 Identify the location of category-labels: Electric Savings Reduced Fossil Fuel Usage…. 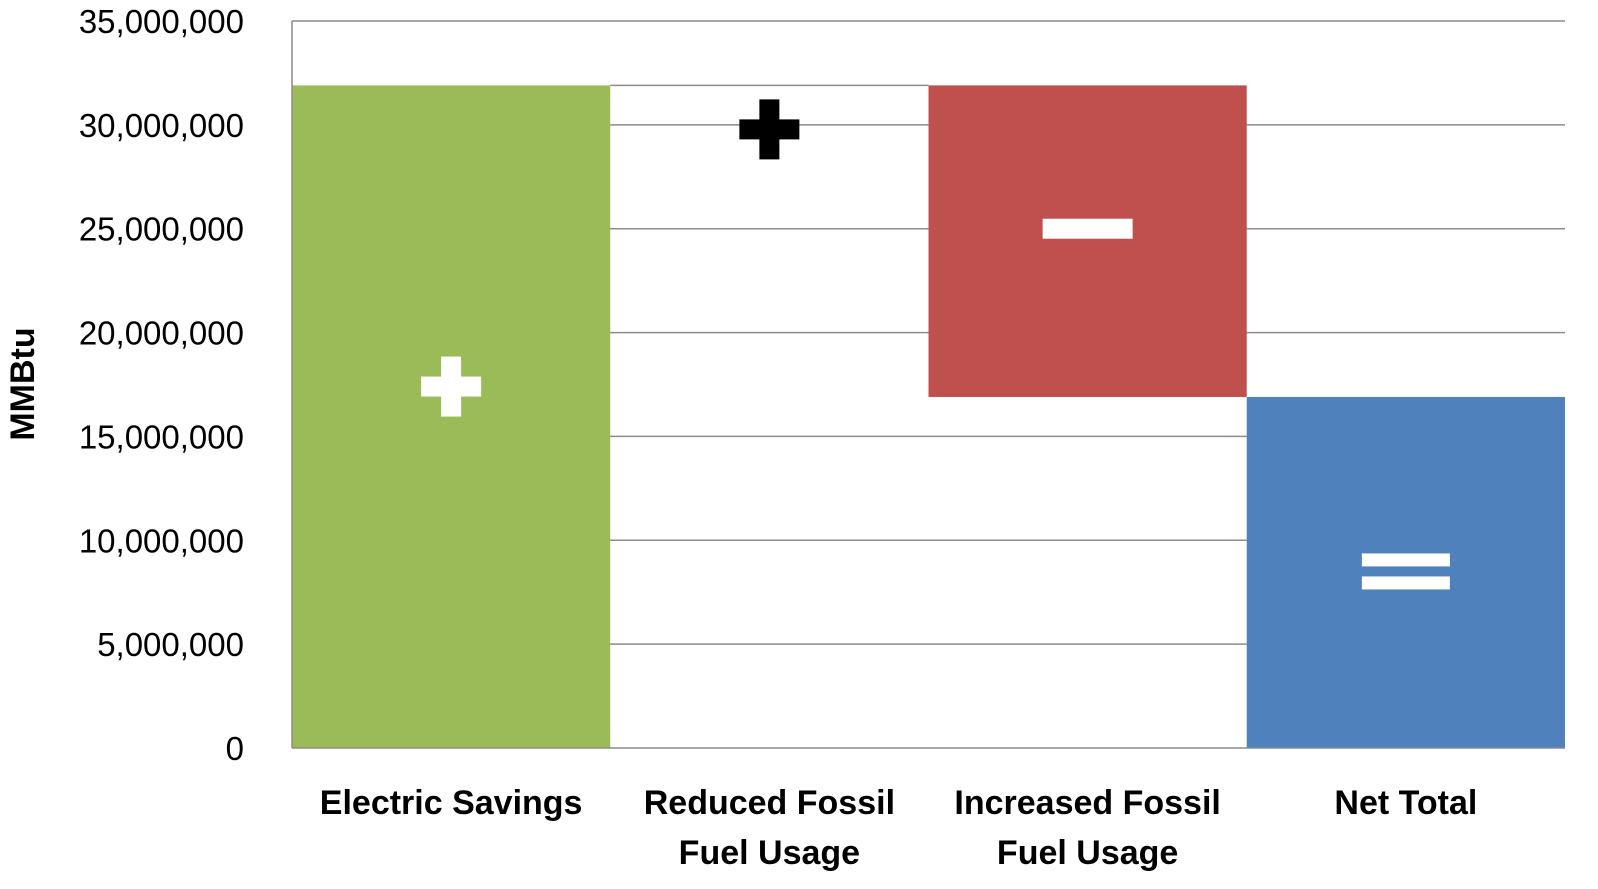
(899, 828).